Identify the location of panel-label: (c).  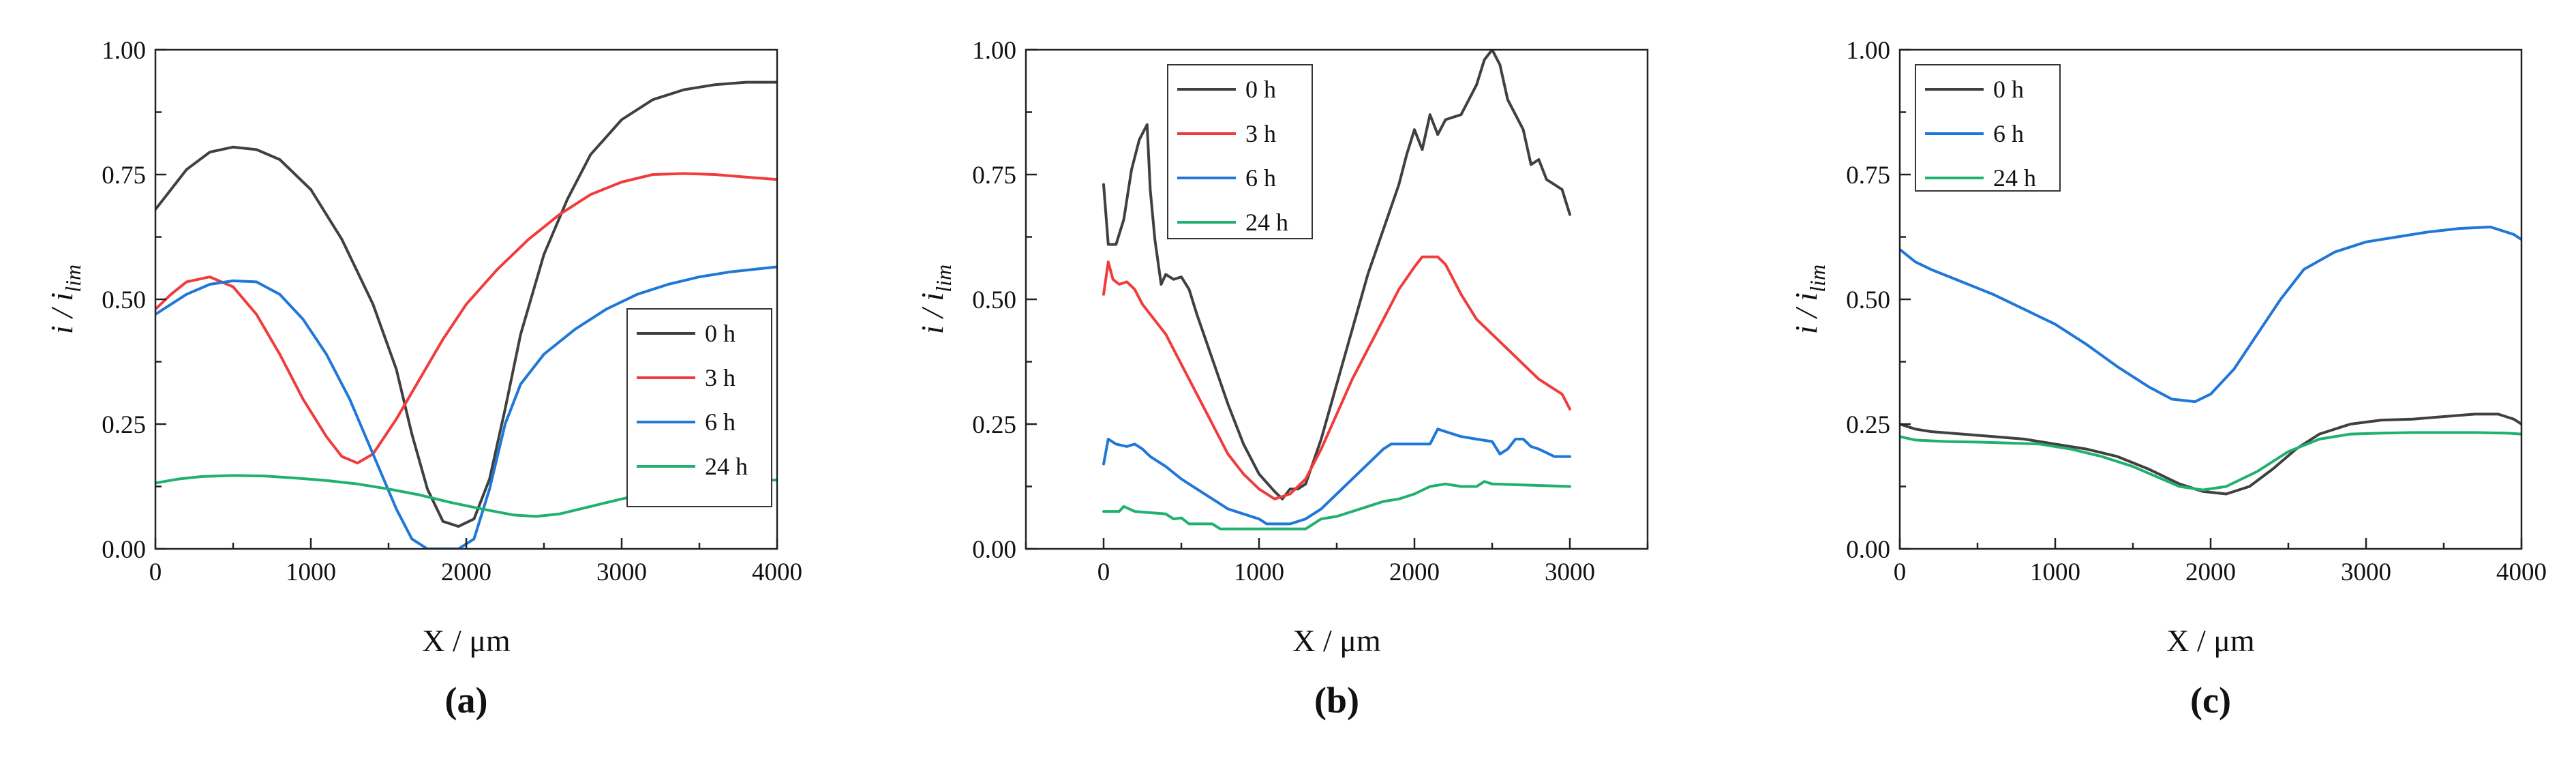
(2210, 700).